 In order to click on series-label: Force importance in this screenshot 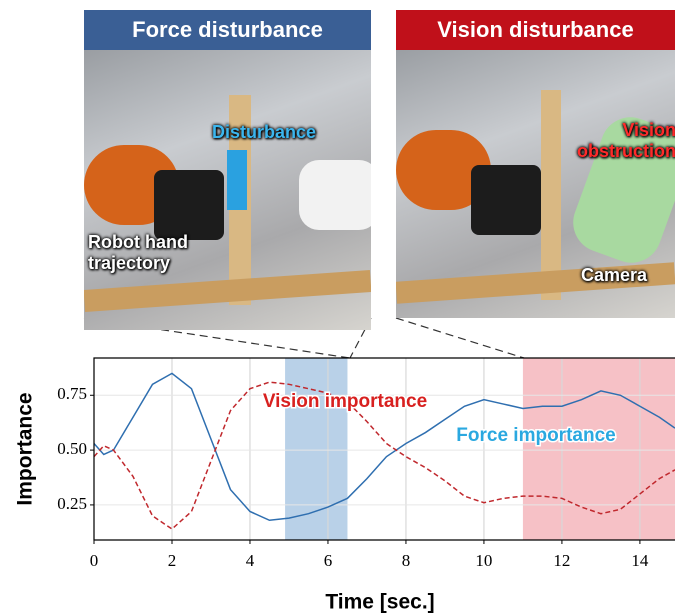, I will do `click(535, 435)`.